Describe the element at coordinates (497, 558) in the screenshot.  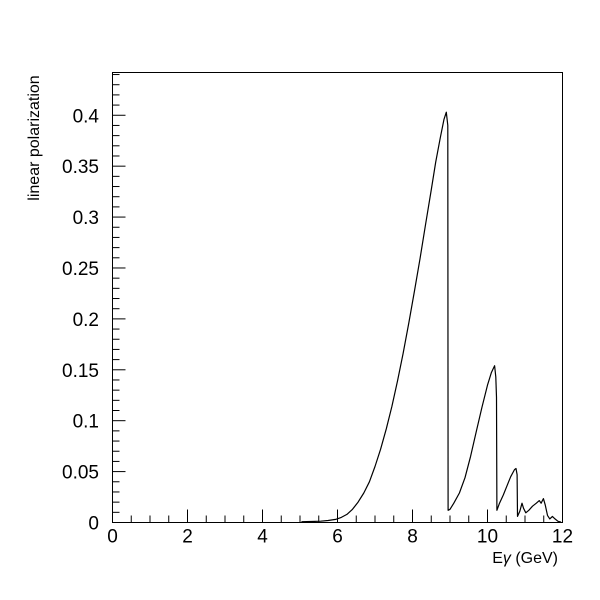
I see `x-axis-title-prefix: E` at that location.